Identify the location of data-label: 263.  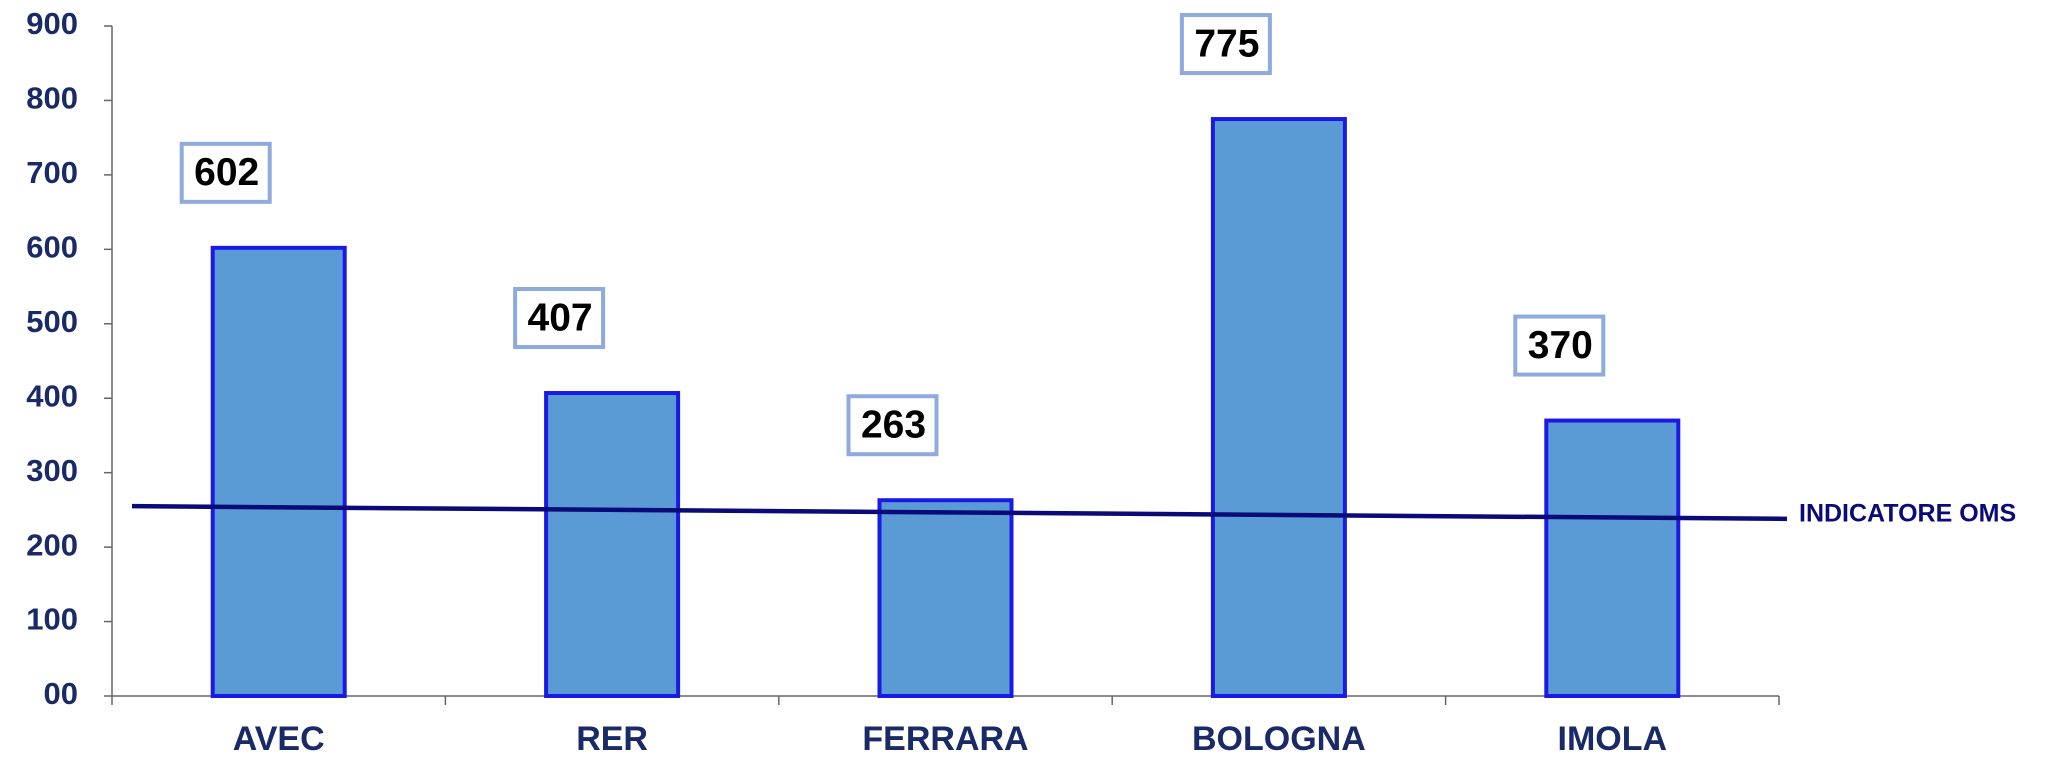
(893, 425).